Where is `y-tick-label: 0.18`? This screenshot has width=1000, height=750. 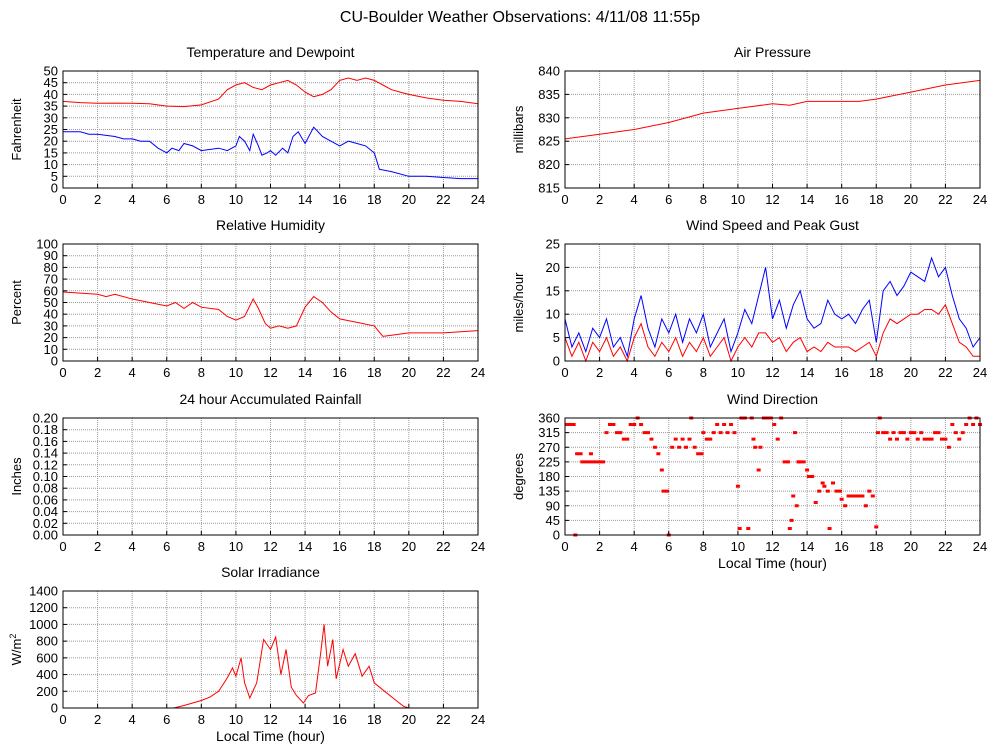 y-tick-label: 0.18 is located at coordinates (45, 429).